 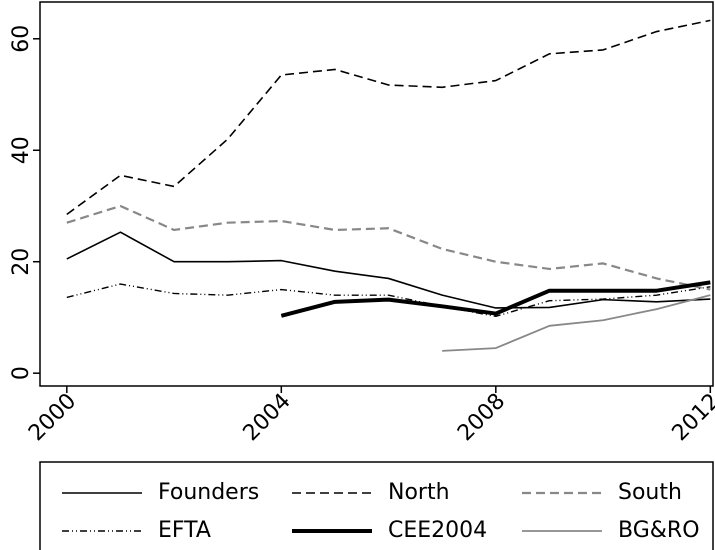 I want to click on x-tick-label: 2008, so click(x=481, y=417).